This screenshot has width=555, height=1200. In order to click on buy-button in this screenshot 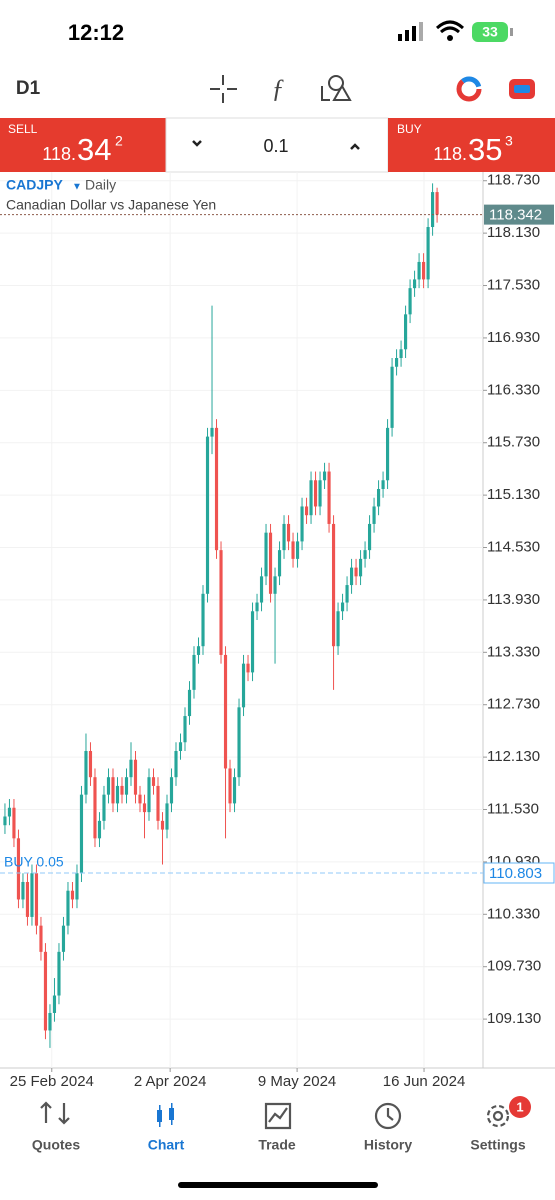, I will do `click(471, 145)`.